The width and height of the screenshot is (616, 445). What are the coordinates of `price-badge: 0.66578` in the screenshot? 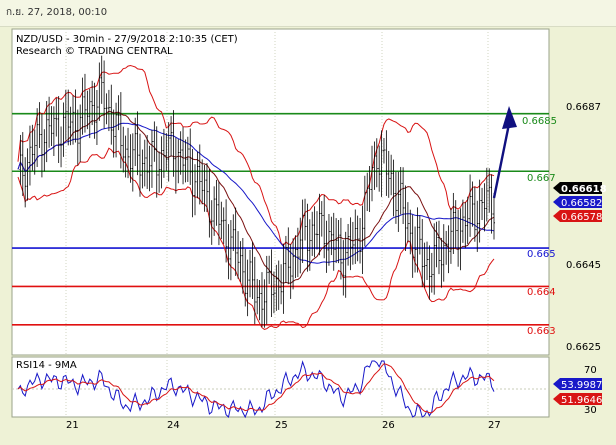 It's located at (577, 216).